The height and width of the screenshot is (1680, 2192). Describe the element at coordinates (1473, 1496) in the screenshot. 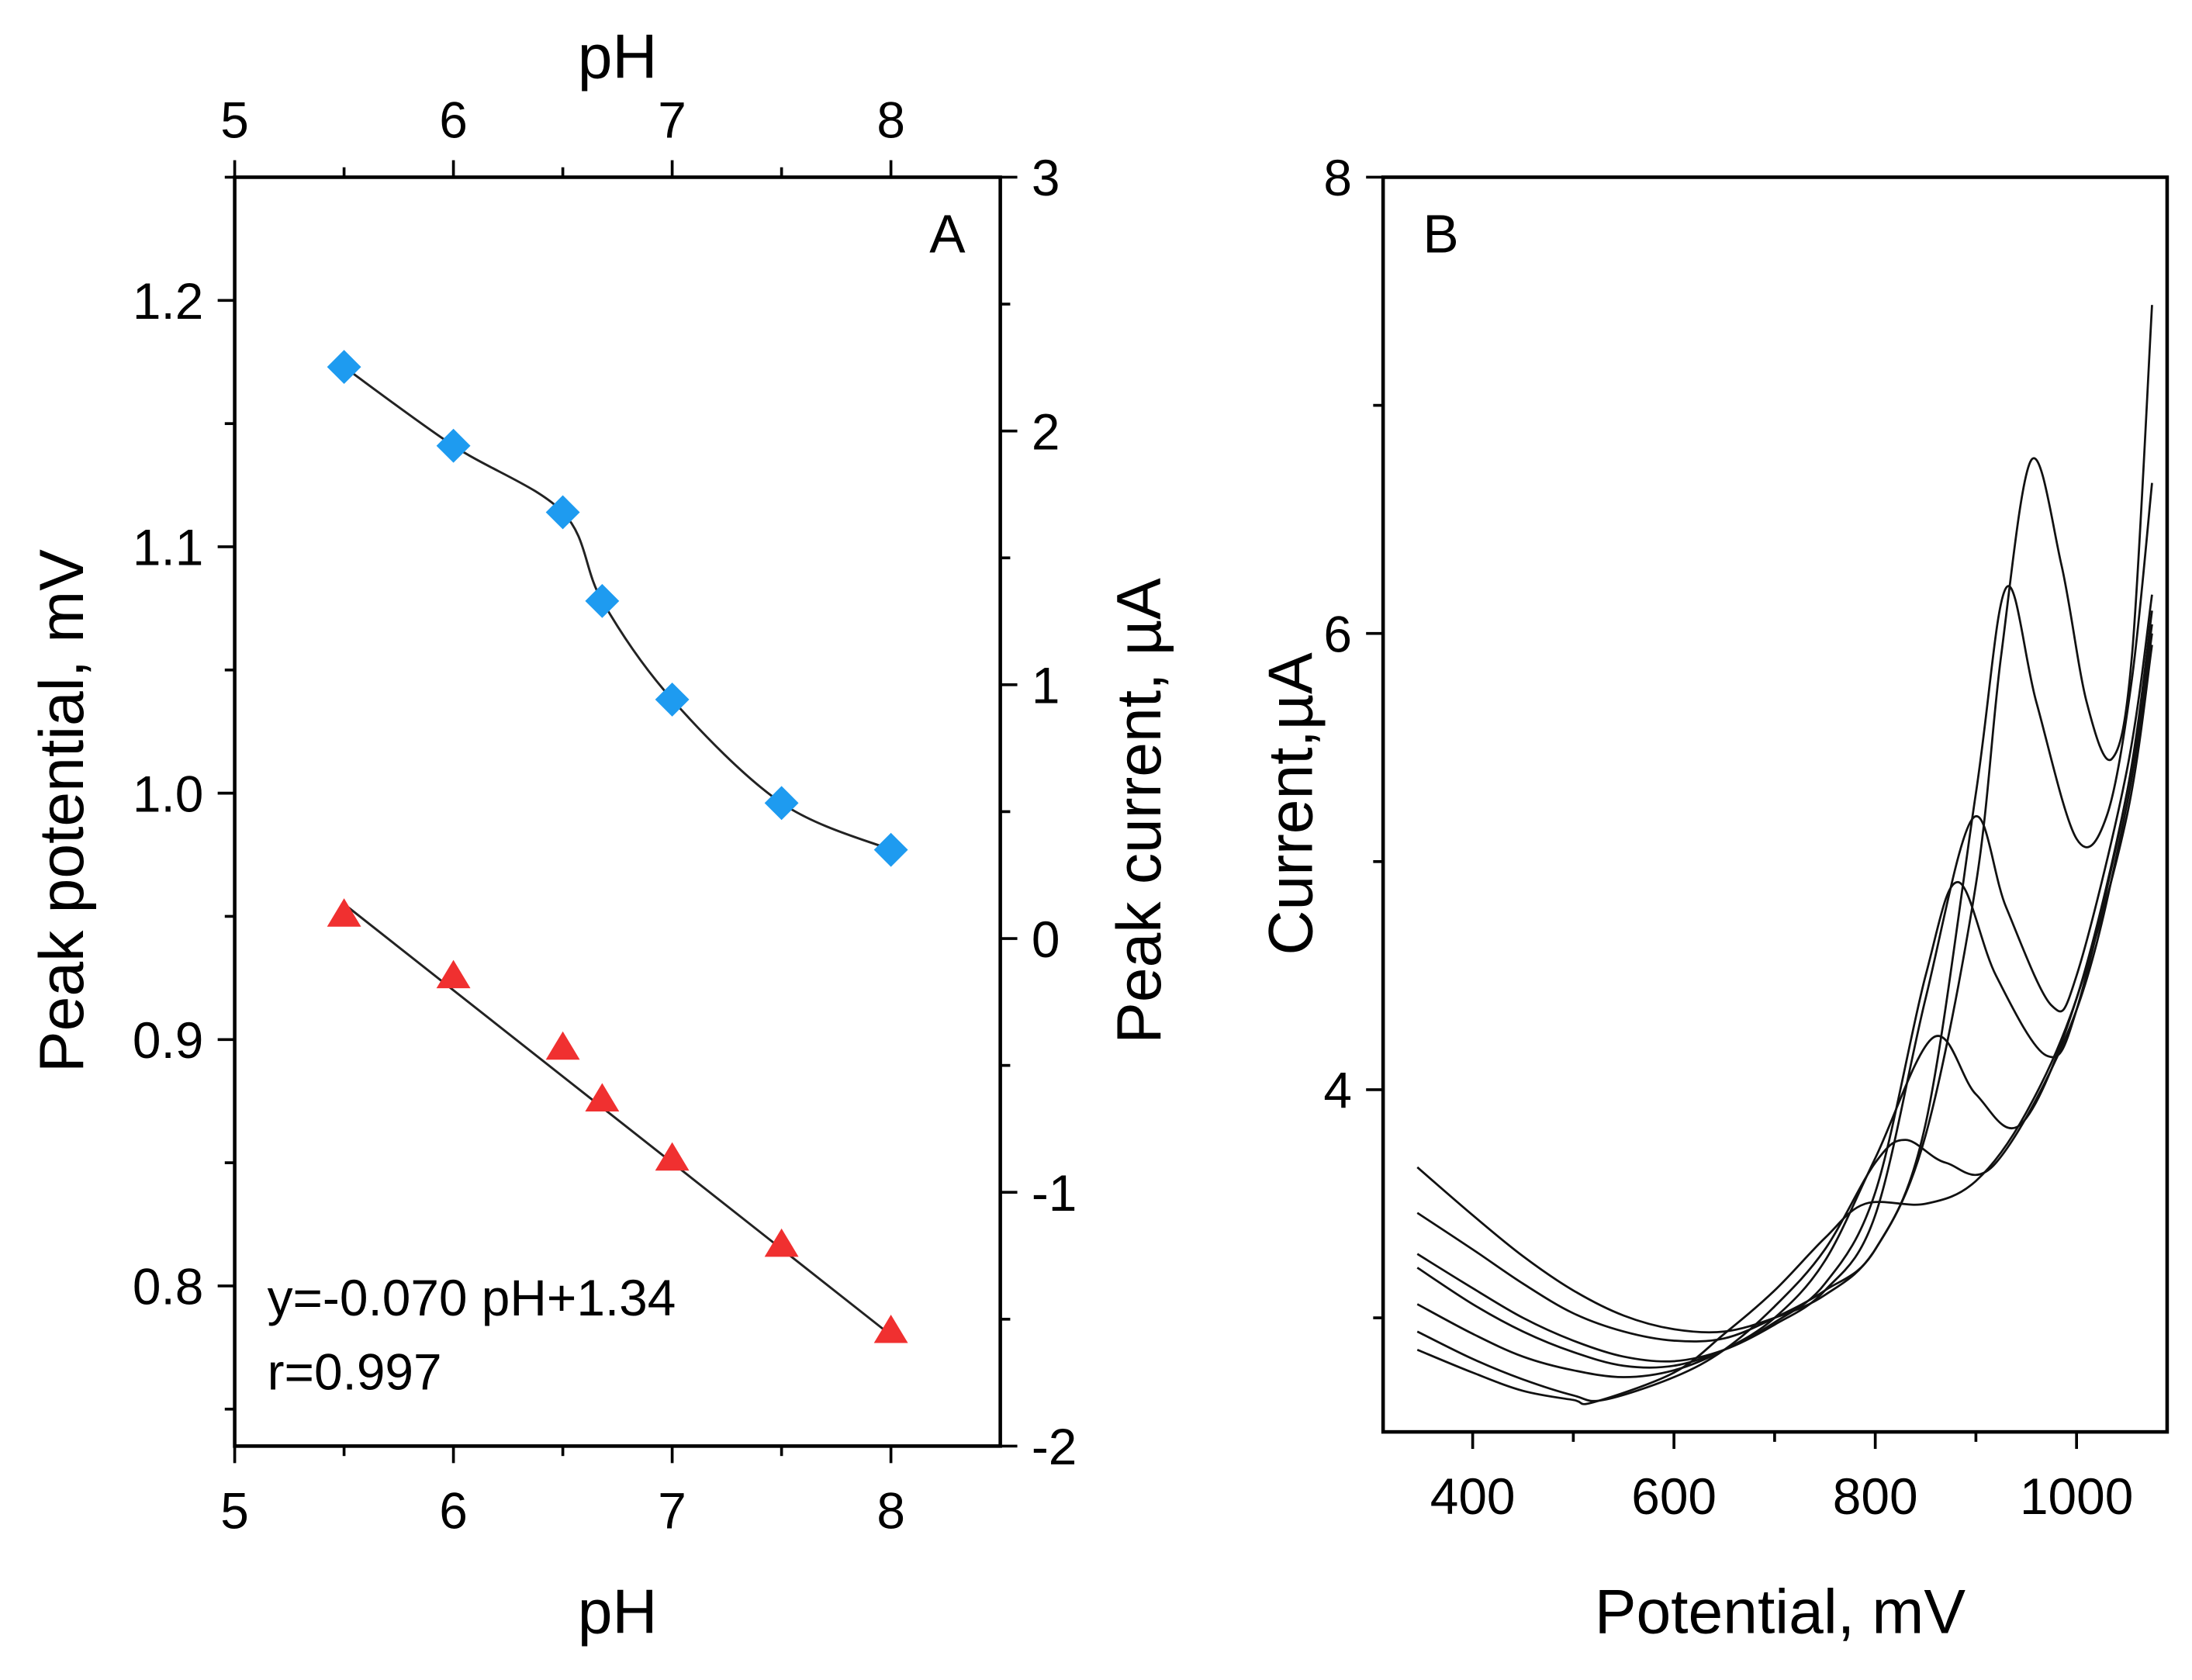

I see `x-tick-label-b: 400` at that location.